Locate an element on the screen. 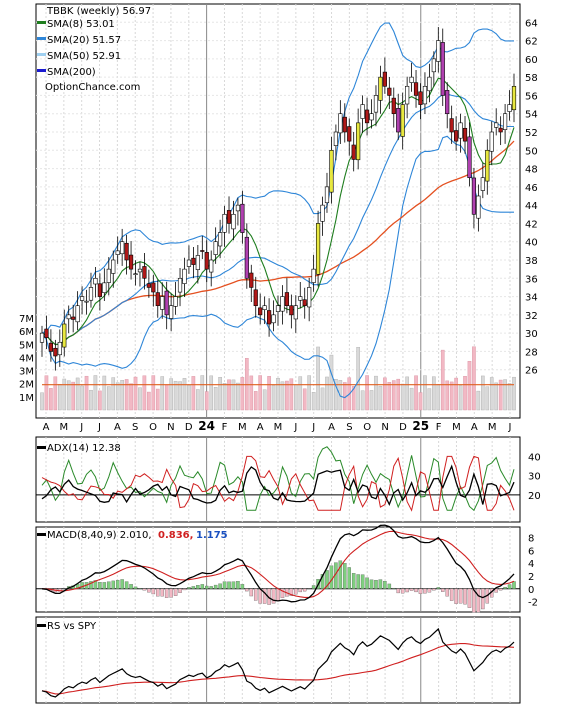 This screenshot has height=706, width=566. x-tick-label: N is located at coordinates (170, 427).